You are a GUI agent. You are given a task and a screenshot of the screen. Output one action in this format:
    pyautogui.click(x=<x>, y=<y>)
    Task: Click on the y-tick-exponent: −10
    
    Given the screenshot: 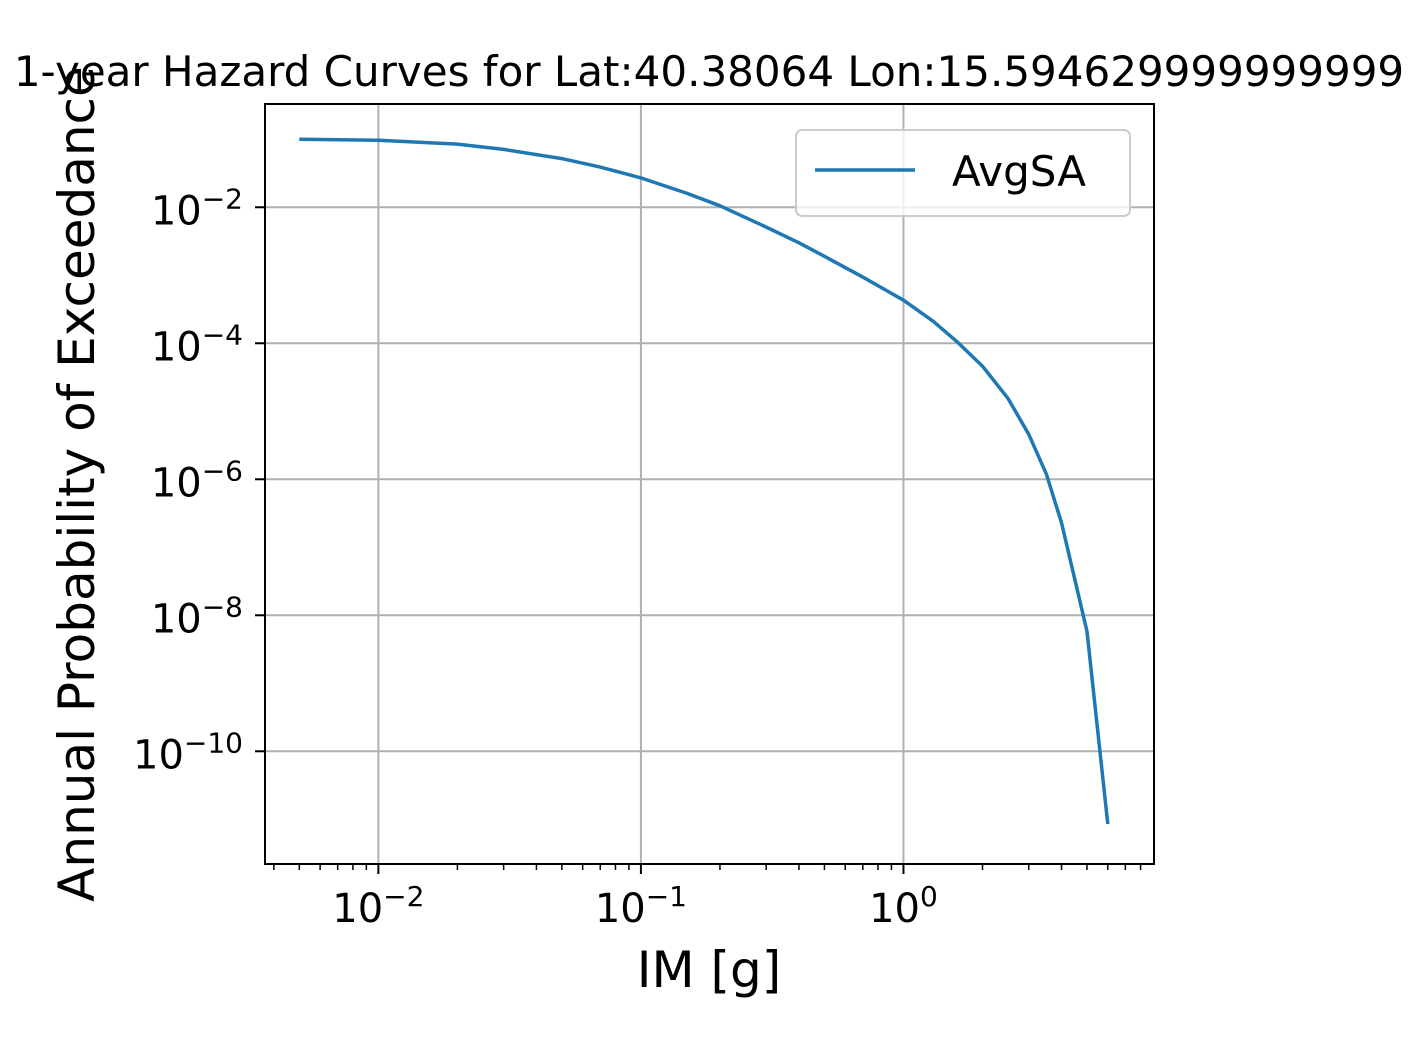 What is the action you would take?
    pyautogui.click(x=213, y=742)
    